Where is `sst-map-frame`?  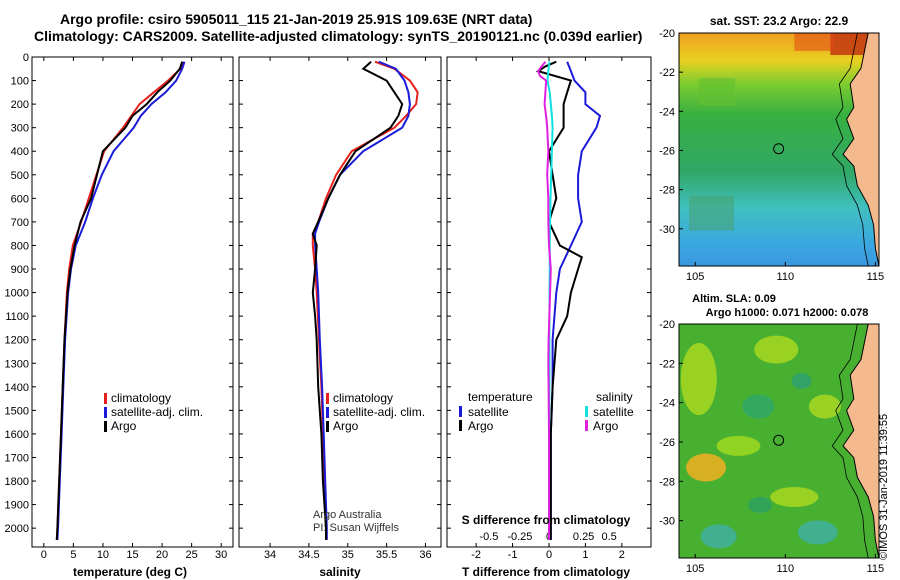
sst-map-frame is located at coordinates (779, 149).